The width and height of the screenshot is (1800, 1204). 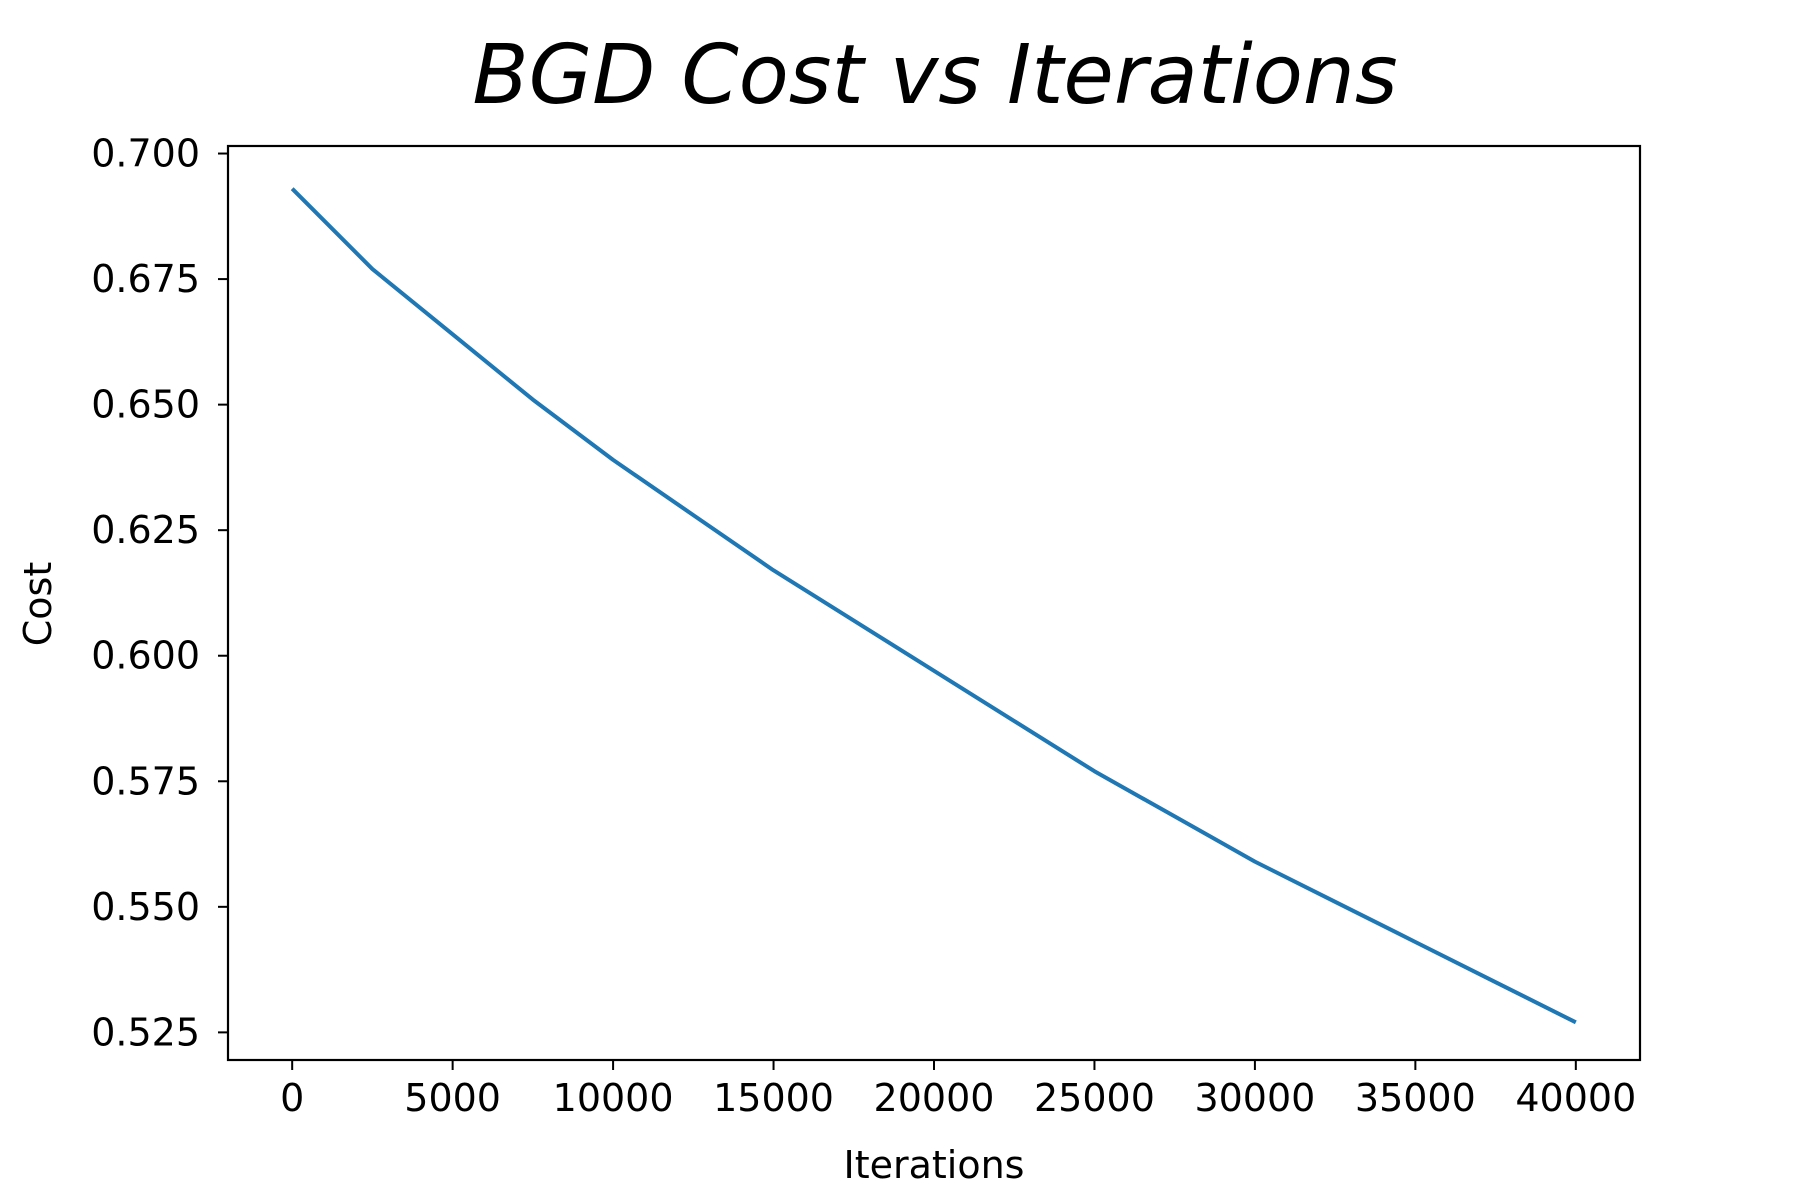 I want to click on chart-title: BGD Cost vs Iterations, so click(x=934, y=75).